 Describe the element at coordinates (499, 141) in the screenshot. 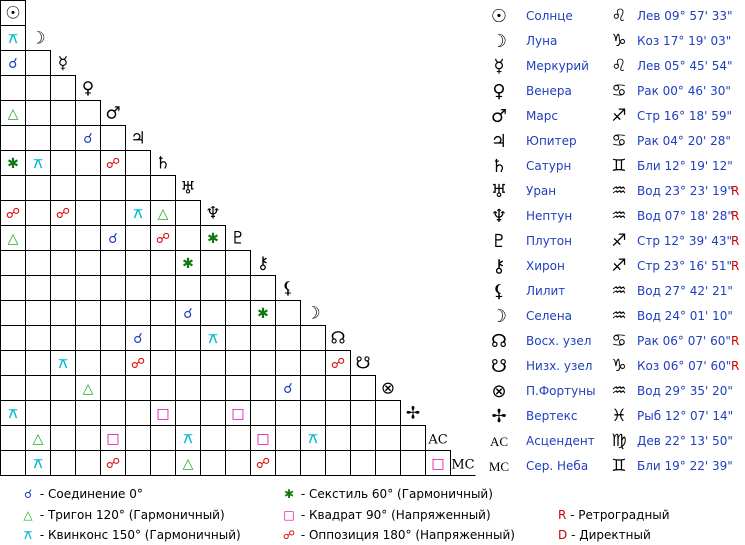

I see `planet-icon: ♃` at that location.